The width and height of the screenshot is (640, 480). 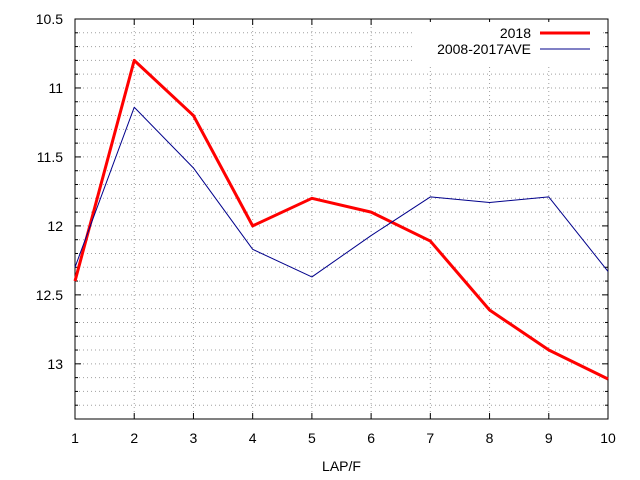 I want to click on legend-background, so click(x=509, y=43).